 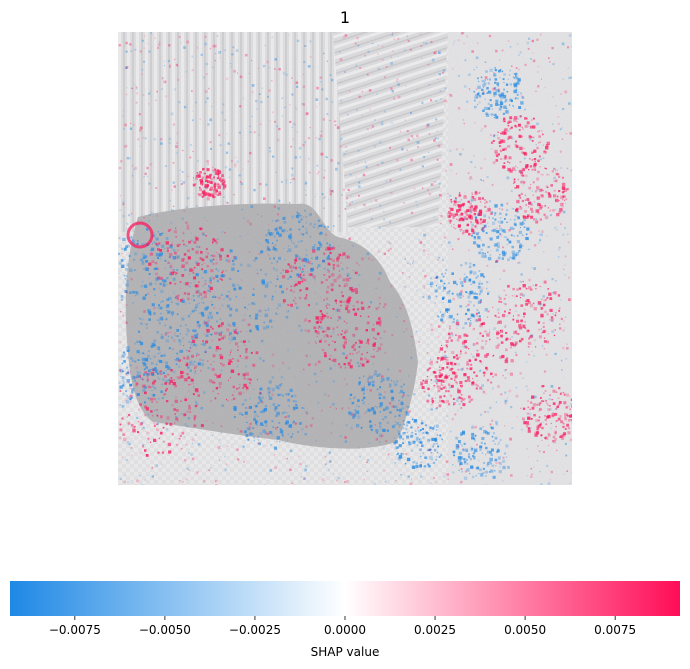 What do you see at coordinates (615, 630) in the screenshot?
I see `colorbar-tick-label: 0.0075` at bounding box center [615, 630].